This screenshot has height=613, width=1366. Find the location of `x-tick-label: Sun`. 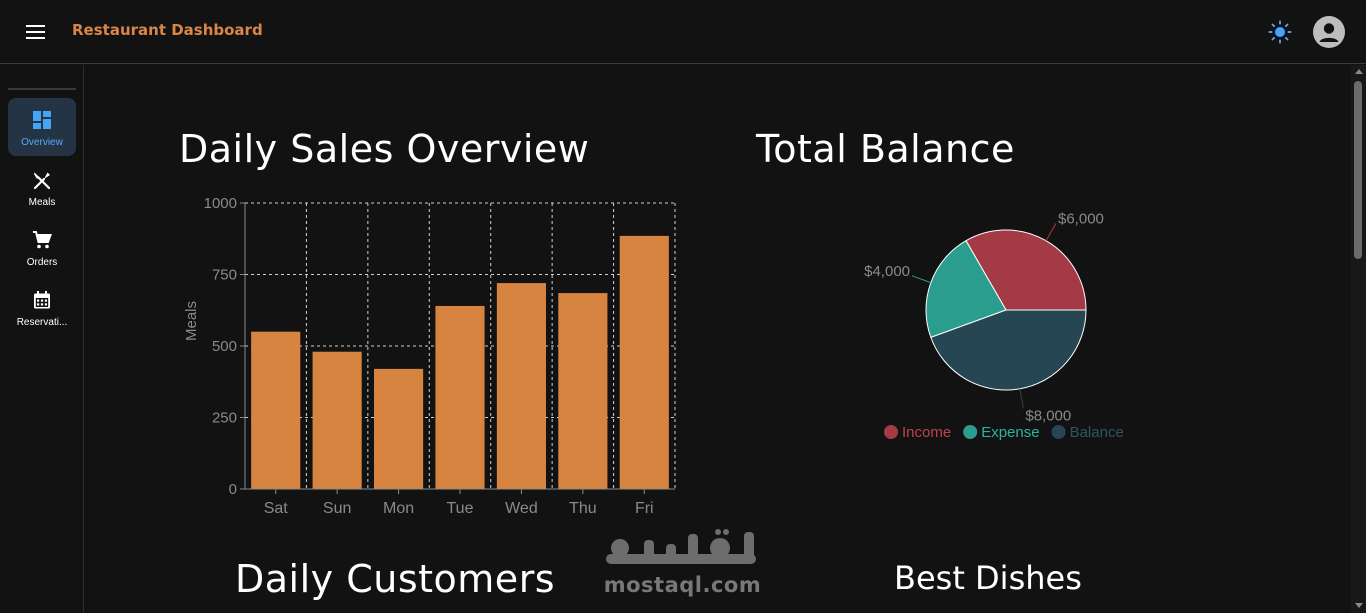

x-tick-label: Sun is located at coordinates (337, 508).